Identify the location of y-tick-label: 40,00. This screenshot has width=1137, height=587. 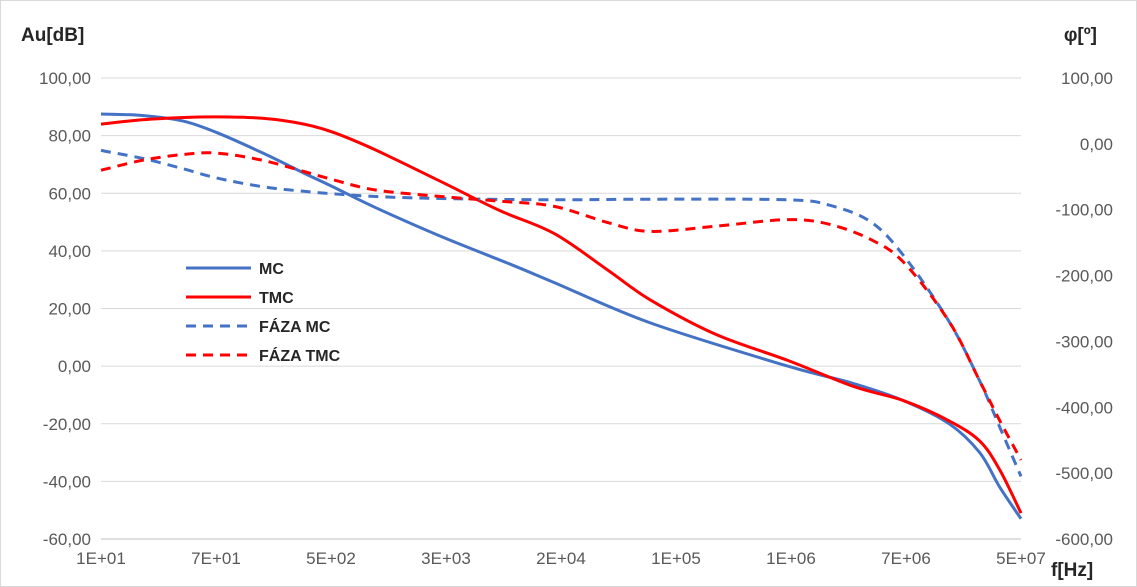
(69, 251).